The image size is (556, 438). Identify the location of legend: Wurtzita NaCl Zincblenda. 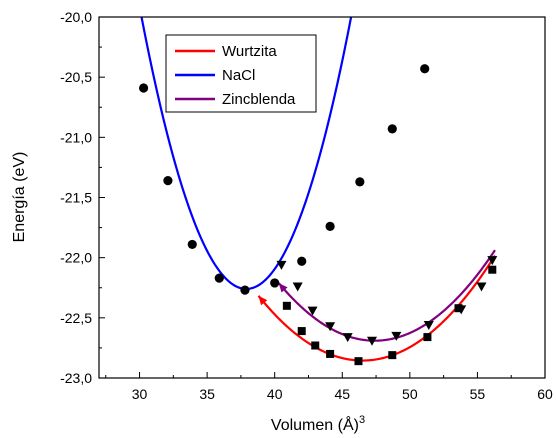
(241, 73).